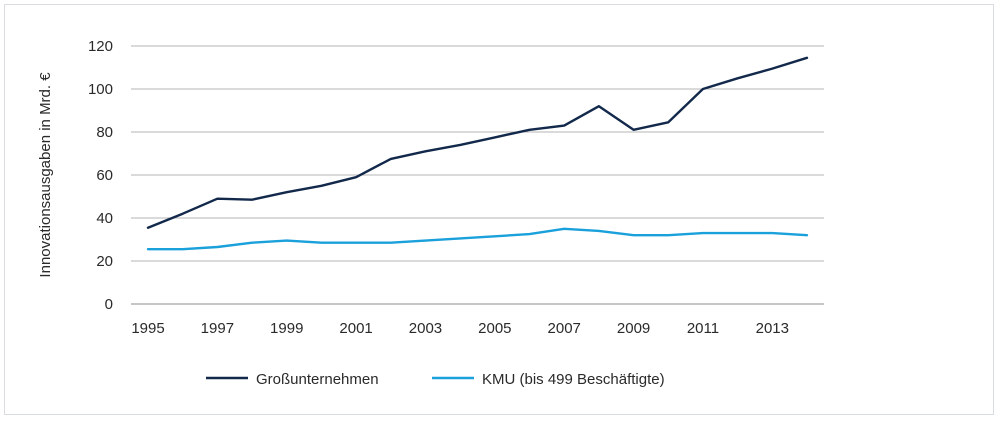 The height and width of the screenshot is (421, 1000). What do you see at coordinates (45, 175) in the screenshot?
I see `y-axis-label: Innovationsausgaben in Mrd. €` at bounding box center [45, 175].